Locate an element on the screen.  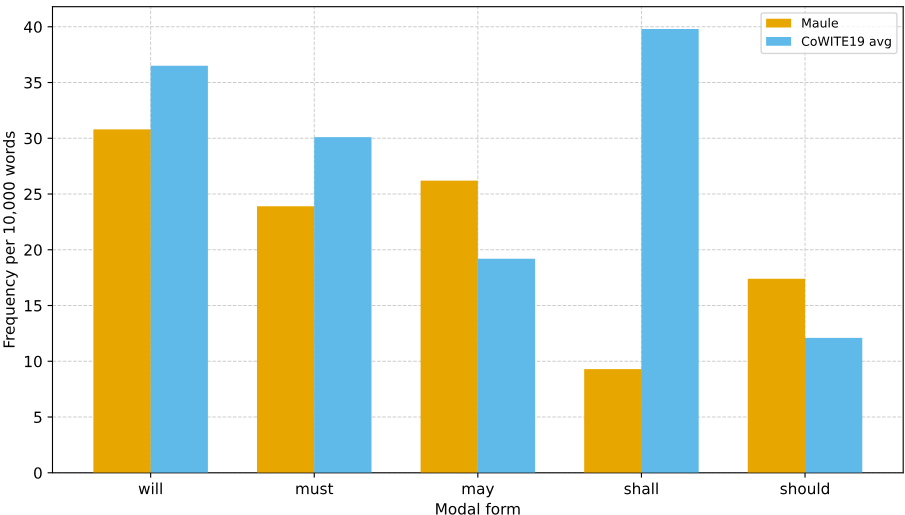
y-tick-label: 35 is located at coordinates (33, 82).